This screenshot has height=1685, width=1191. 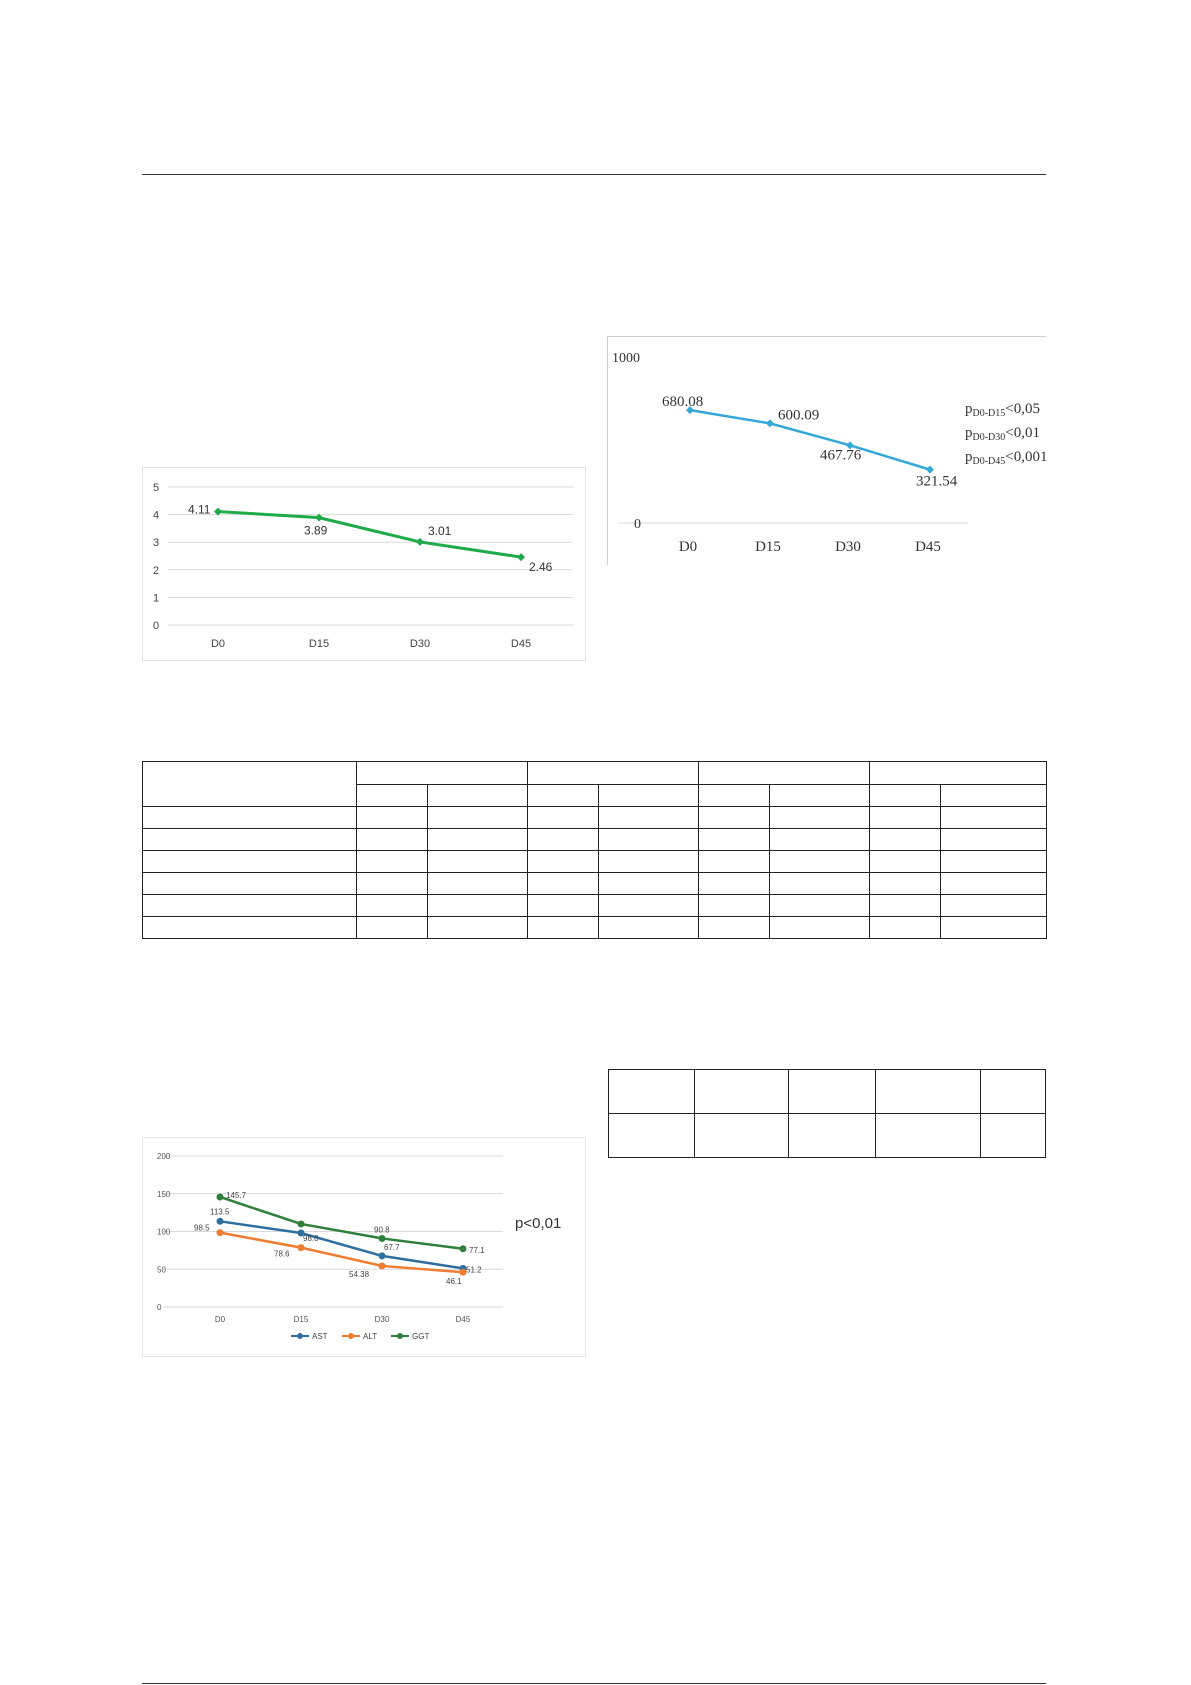 I want to click on legend-label: GGT, so click(x=420, y=1336).